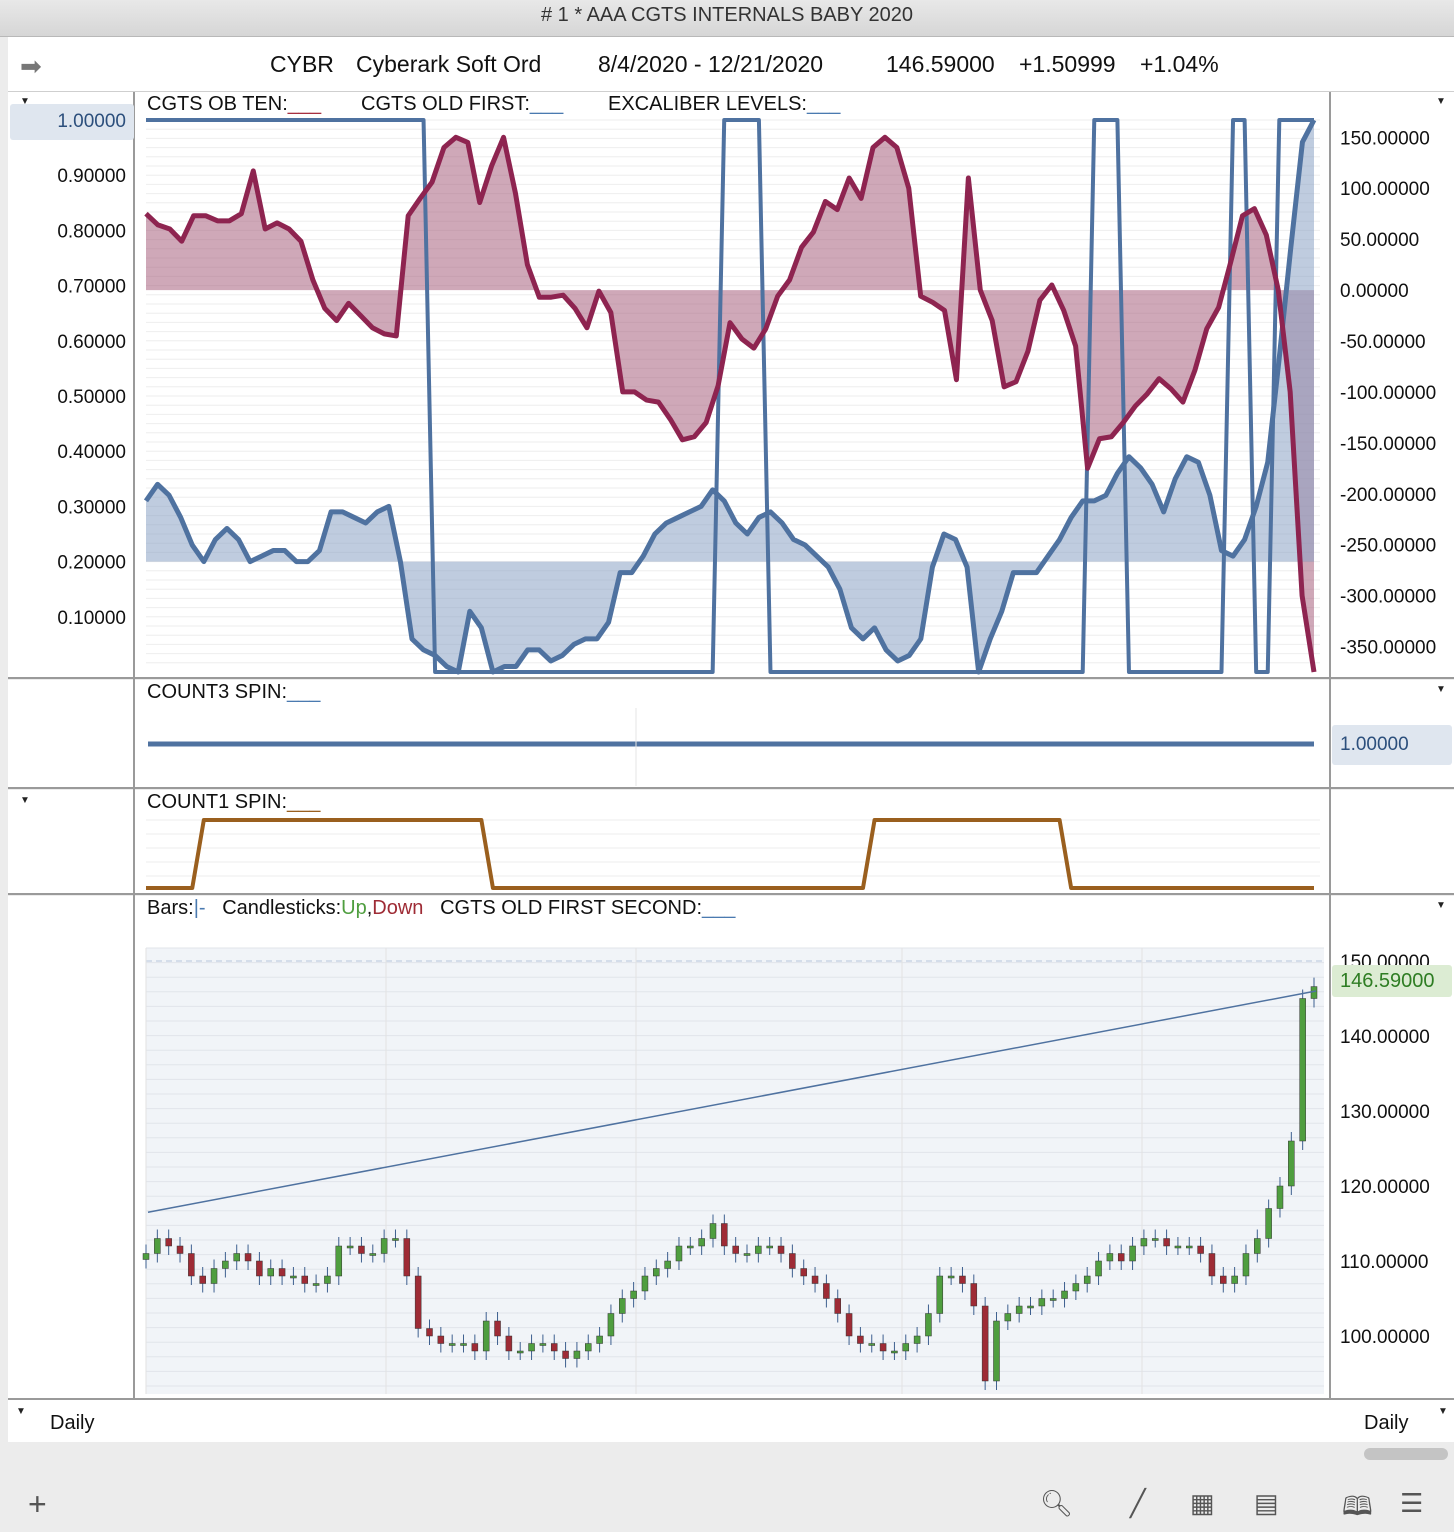 The width and height of the screenshot is (1454, 1532). What do you see at coordinates (91, 287) in the screenshot?
I see `left-tick-label: 0.70000` at bounding box center [91, 287].